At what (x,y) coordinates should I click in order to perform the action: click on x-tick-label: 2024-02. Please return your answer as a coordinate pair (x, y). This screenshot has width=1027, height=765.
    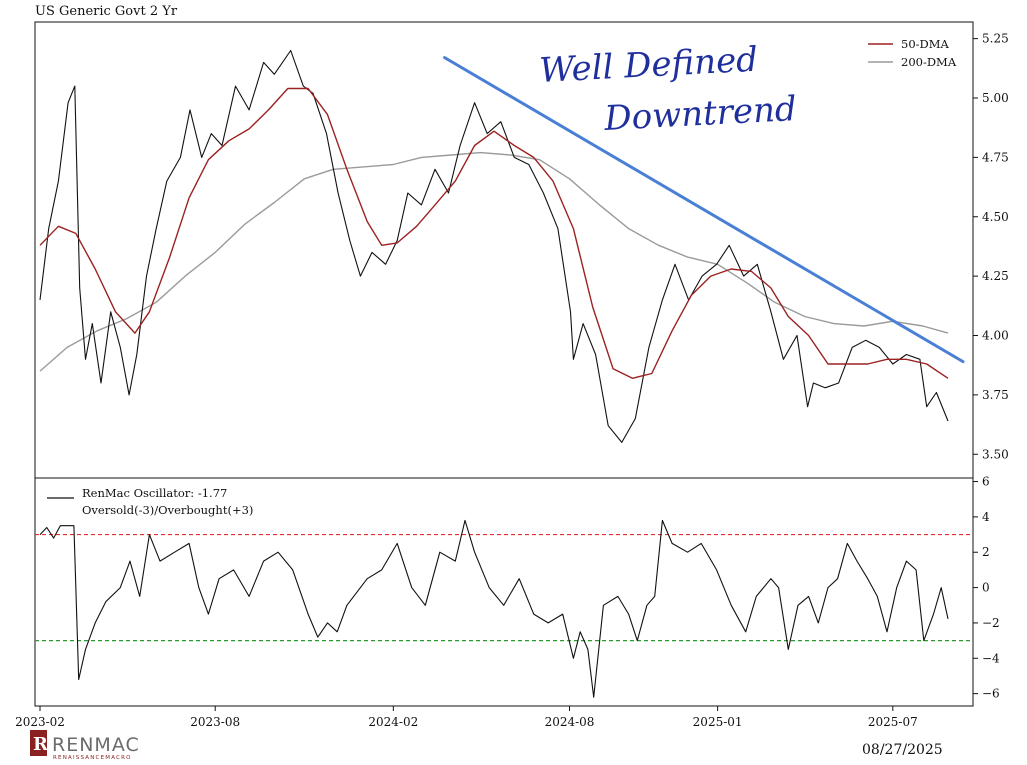
    Looking at the image, I should click on (393, 722).